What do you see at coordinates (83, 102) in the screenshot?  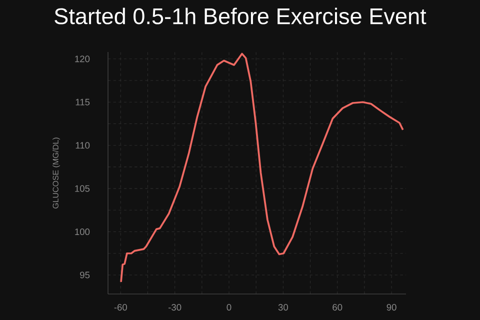 I see `y-tick-label: 115` at bounding box center [83, 102].